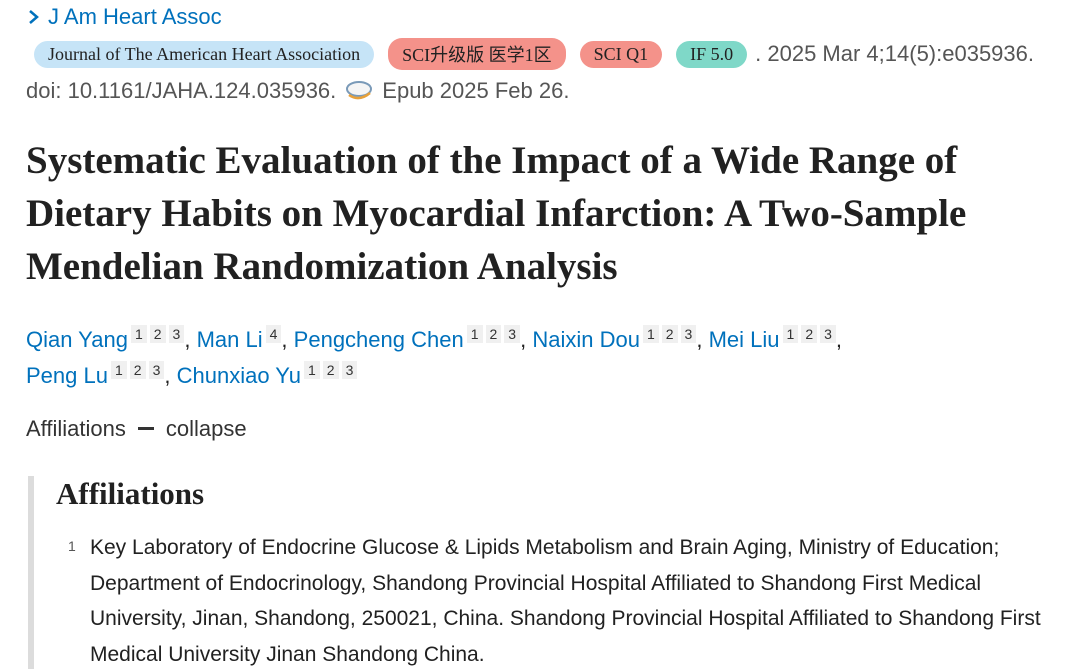 The width and height of the screenshot is (1080, 669). I want to click on journal-link: J Am Heart Assoc, so click(135, 16).